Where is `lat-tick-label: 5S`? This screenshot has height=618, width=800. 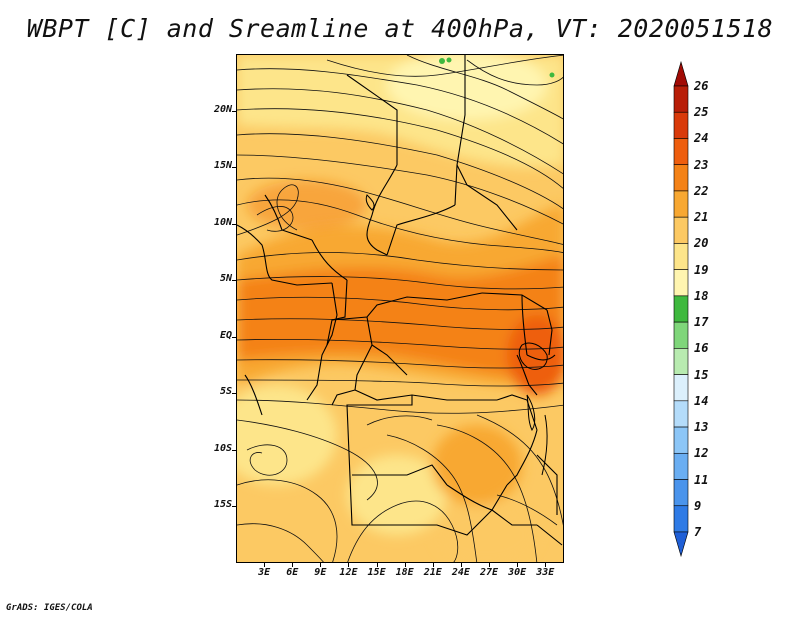 lat-tick-label: 5S is located at coordinates (225, 392).